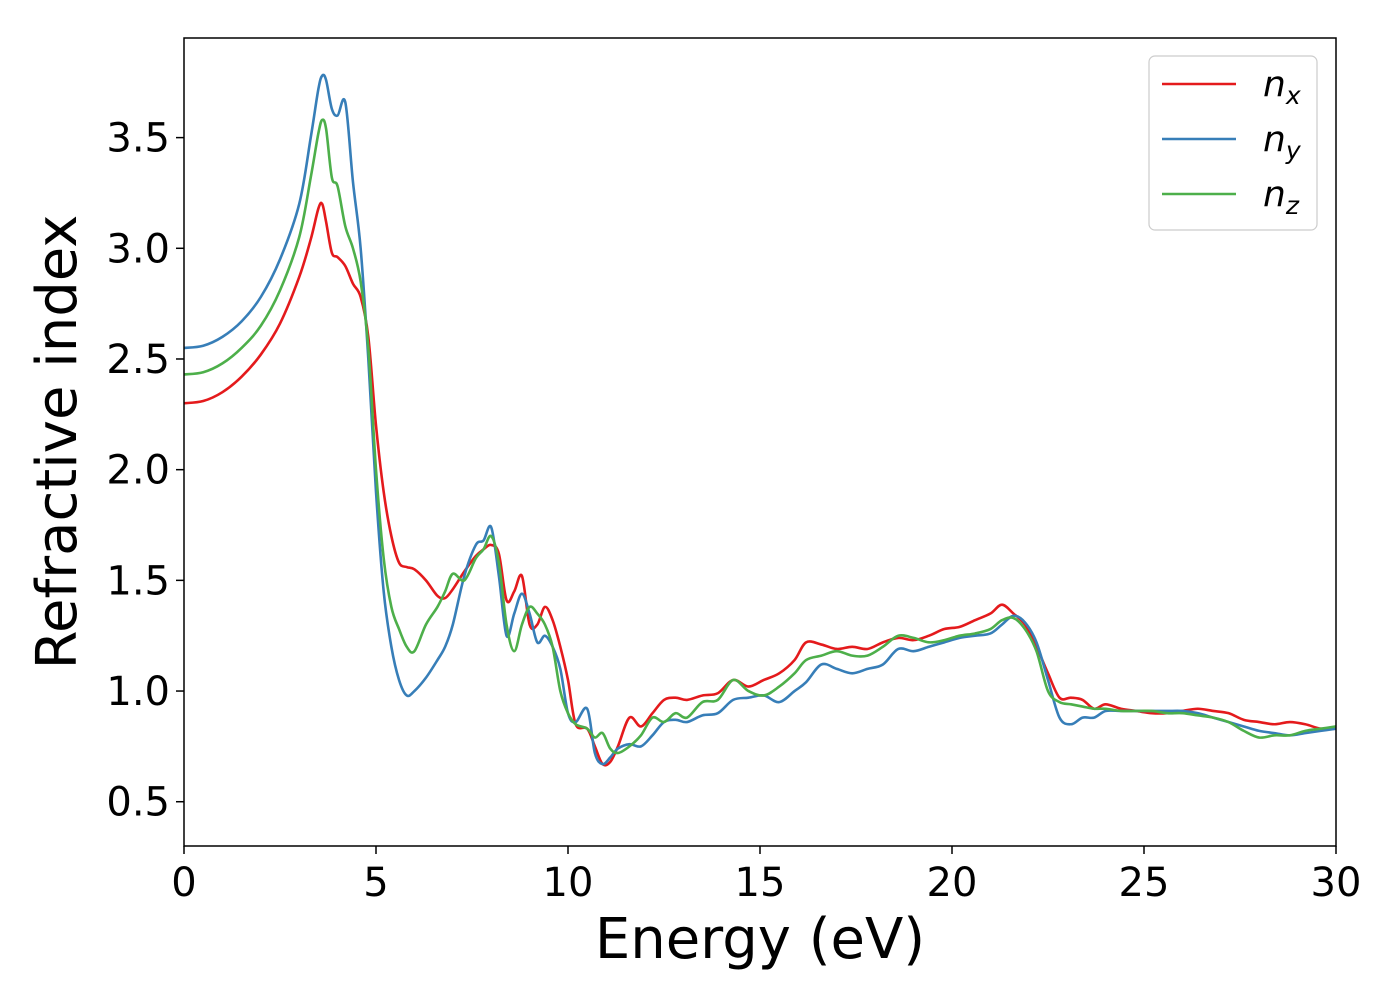 The height and width of the screenshot is (1000, 1400). What do you see at coordinates (952, 883) in the screenshot?
I see `x-tick-label: 20` at bounding box center [952, 883].